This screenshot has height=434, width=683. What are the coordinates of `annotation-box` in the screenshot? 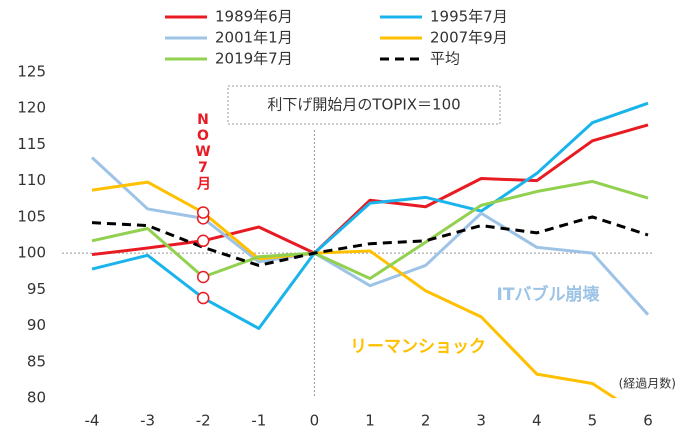 It's located at (364, 105).